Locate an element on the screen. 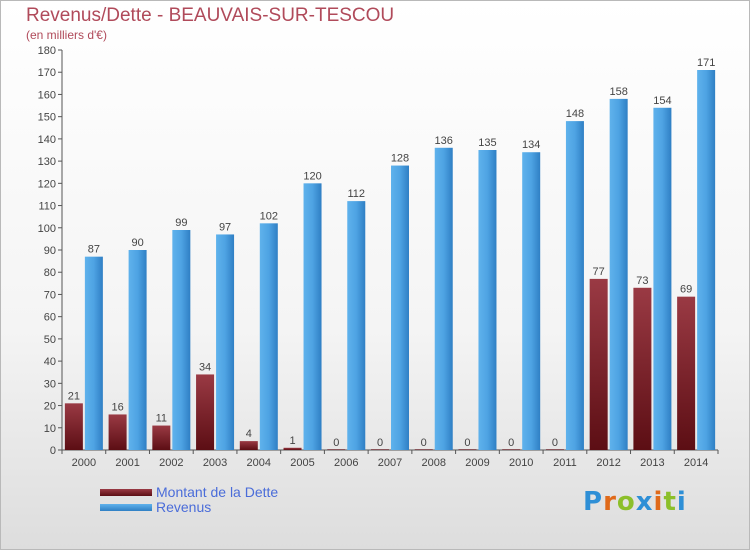 This screenshot has width=750, height=550. y-tick-label: 0 is located at coordinates (53, 451).